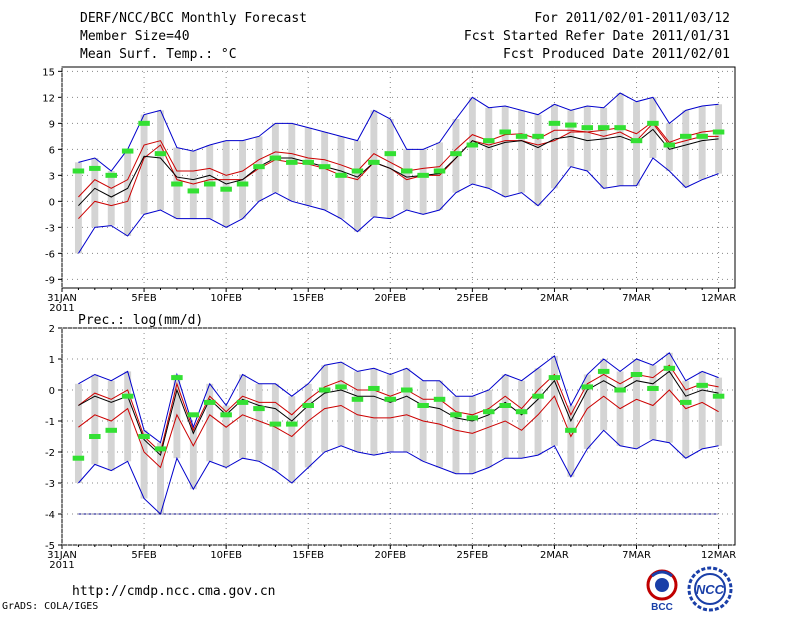 This screenshot has width=800, height=618. What do you see at coordinates (61, 565) in the screenshot?
I see `x-year-label: 2011` at bounding box center [61, 565].